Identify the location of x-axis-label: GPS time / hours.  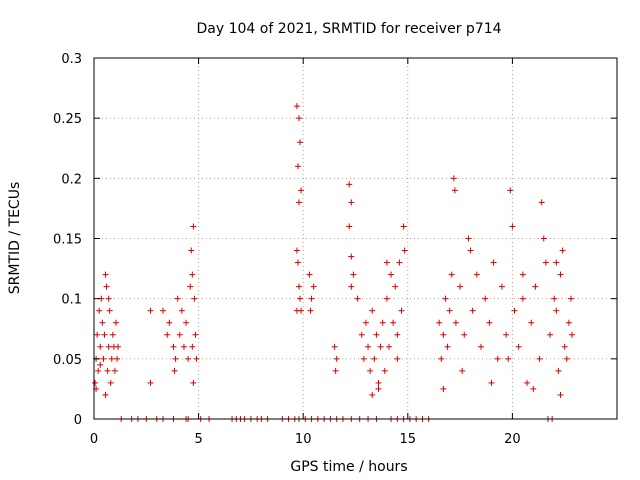
(348, 467).